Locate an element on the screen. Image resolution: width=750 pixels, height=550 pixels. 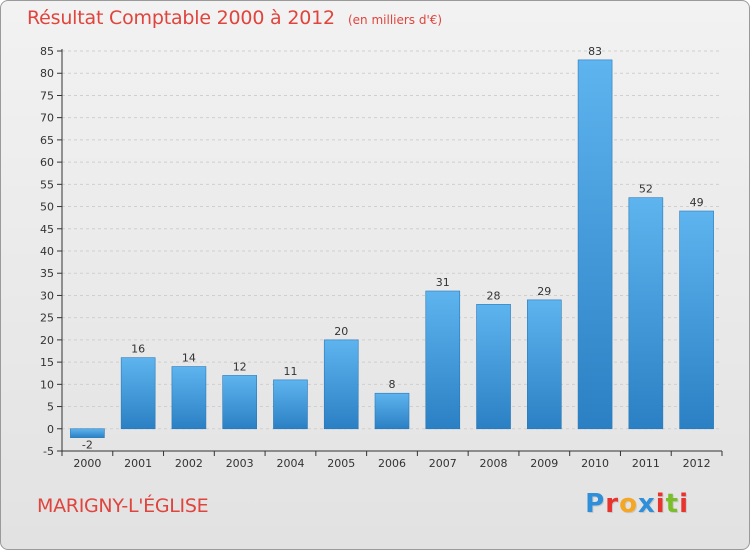
y-tick-label: 20 is located at coordinates (47, 340).